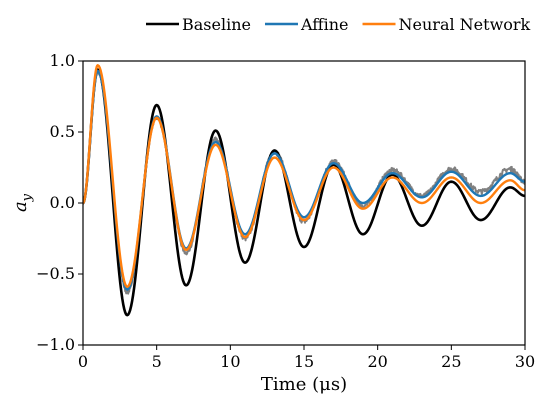 This screenshot has width=548, height=411. Describe the element at coordinates (157, 361) in the screenshot. I see `x-tick-label: 5` at that location.